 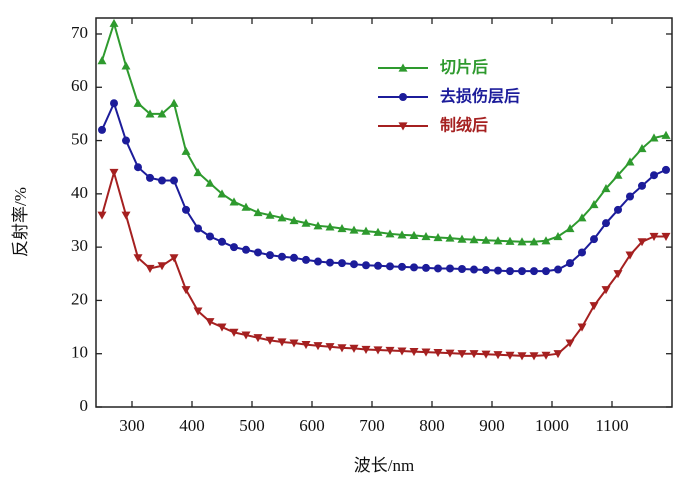 I want to click on x-tick-label: 700, so click(x=372, y=425).